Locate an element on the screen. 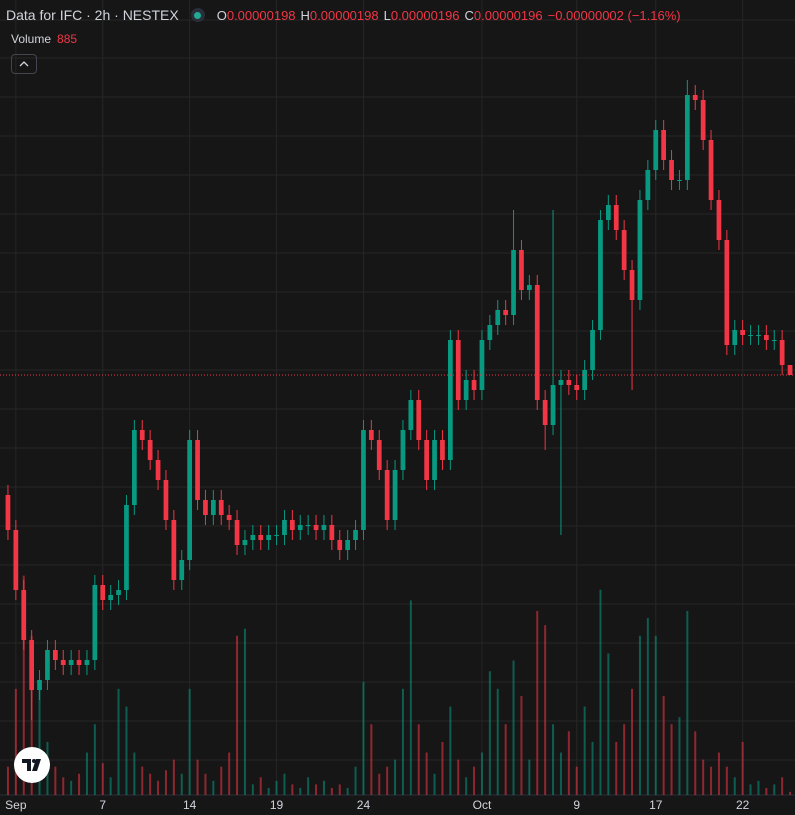  chevron is located at coordinates (24, 64).